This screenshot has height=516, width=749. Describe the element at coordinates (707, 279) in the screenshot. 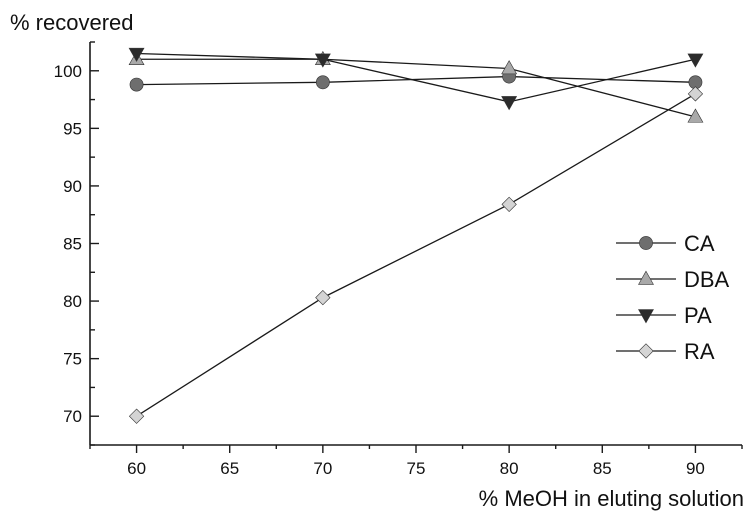

I see `legend-label: DBA` at that location.